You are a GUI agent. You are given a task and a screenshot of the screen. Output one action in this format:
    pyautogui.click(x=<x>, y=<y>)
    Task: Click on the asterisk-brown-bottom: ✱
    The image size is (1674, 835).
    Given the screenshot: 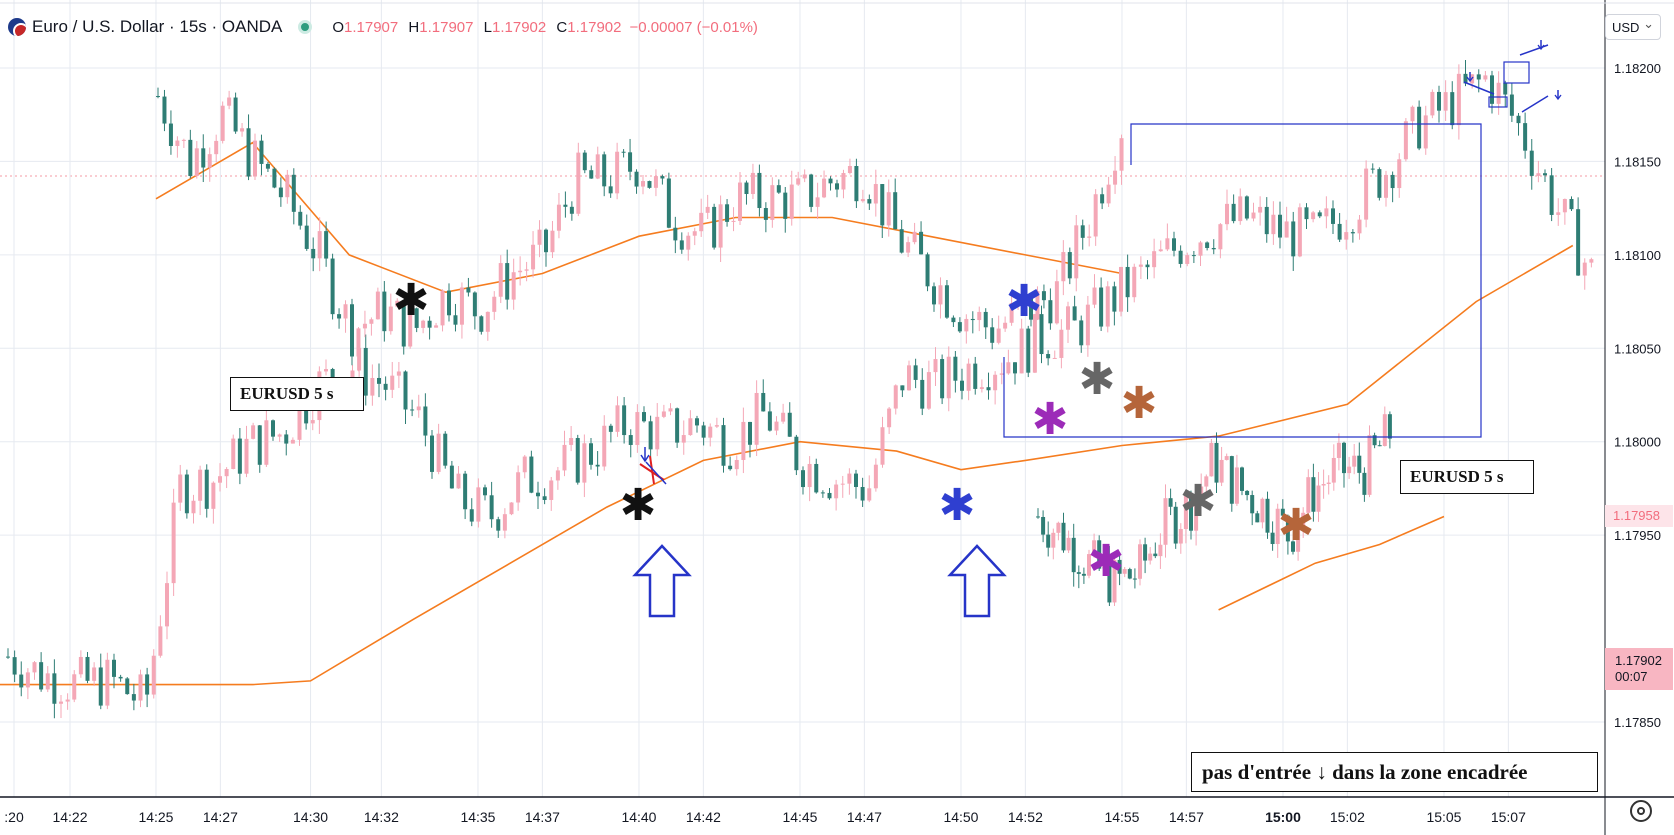 What is the action you would take?
    pyautogui.click(x=1296, y=525)
    